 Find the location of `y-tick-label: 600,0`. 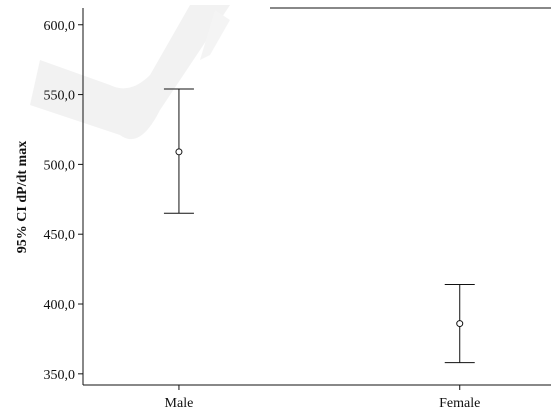

y-tick-label: 600,0 is located at coordinates (60, 26).